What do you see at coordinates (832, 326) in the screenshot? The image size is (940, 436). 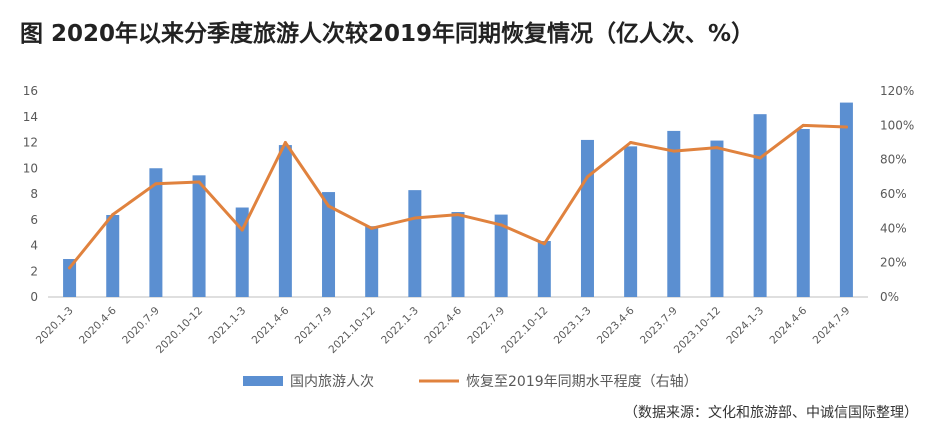 I see `x-tick-label: 2024.7-9` at bounding box center [832, 326].